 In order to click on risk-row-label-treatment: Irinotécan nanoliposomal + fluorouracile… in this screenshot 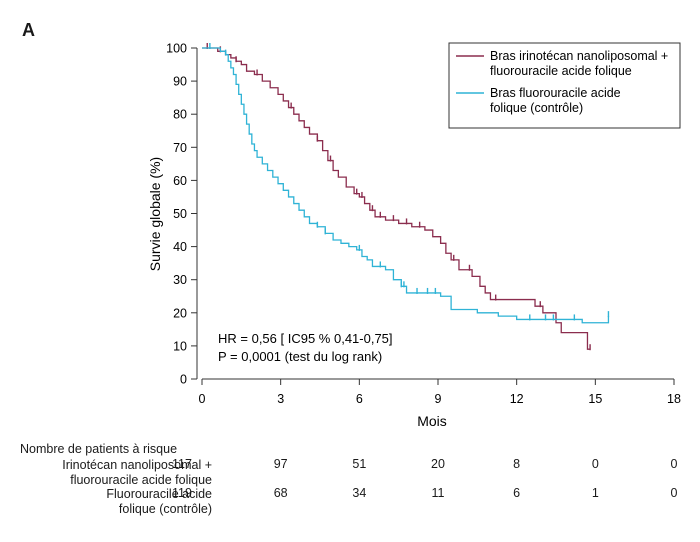, I will do `click(115, 473)`.